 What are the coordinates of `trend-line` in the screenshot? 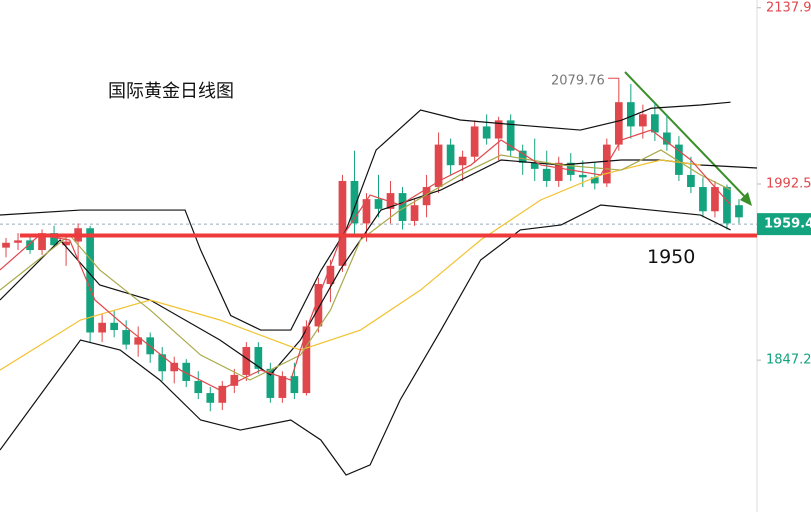 It's located at (686, 136).